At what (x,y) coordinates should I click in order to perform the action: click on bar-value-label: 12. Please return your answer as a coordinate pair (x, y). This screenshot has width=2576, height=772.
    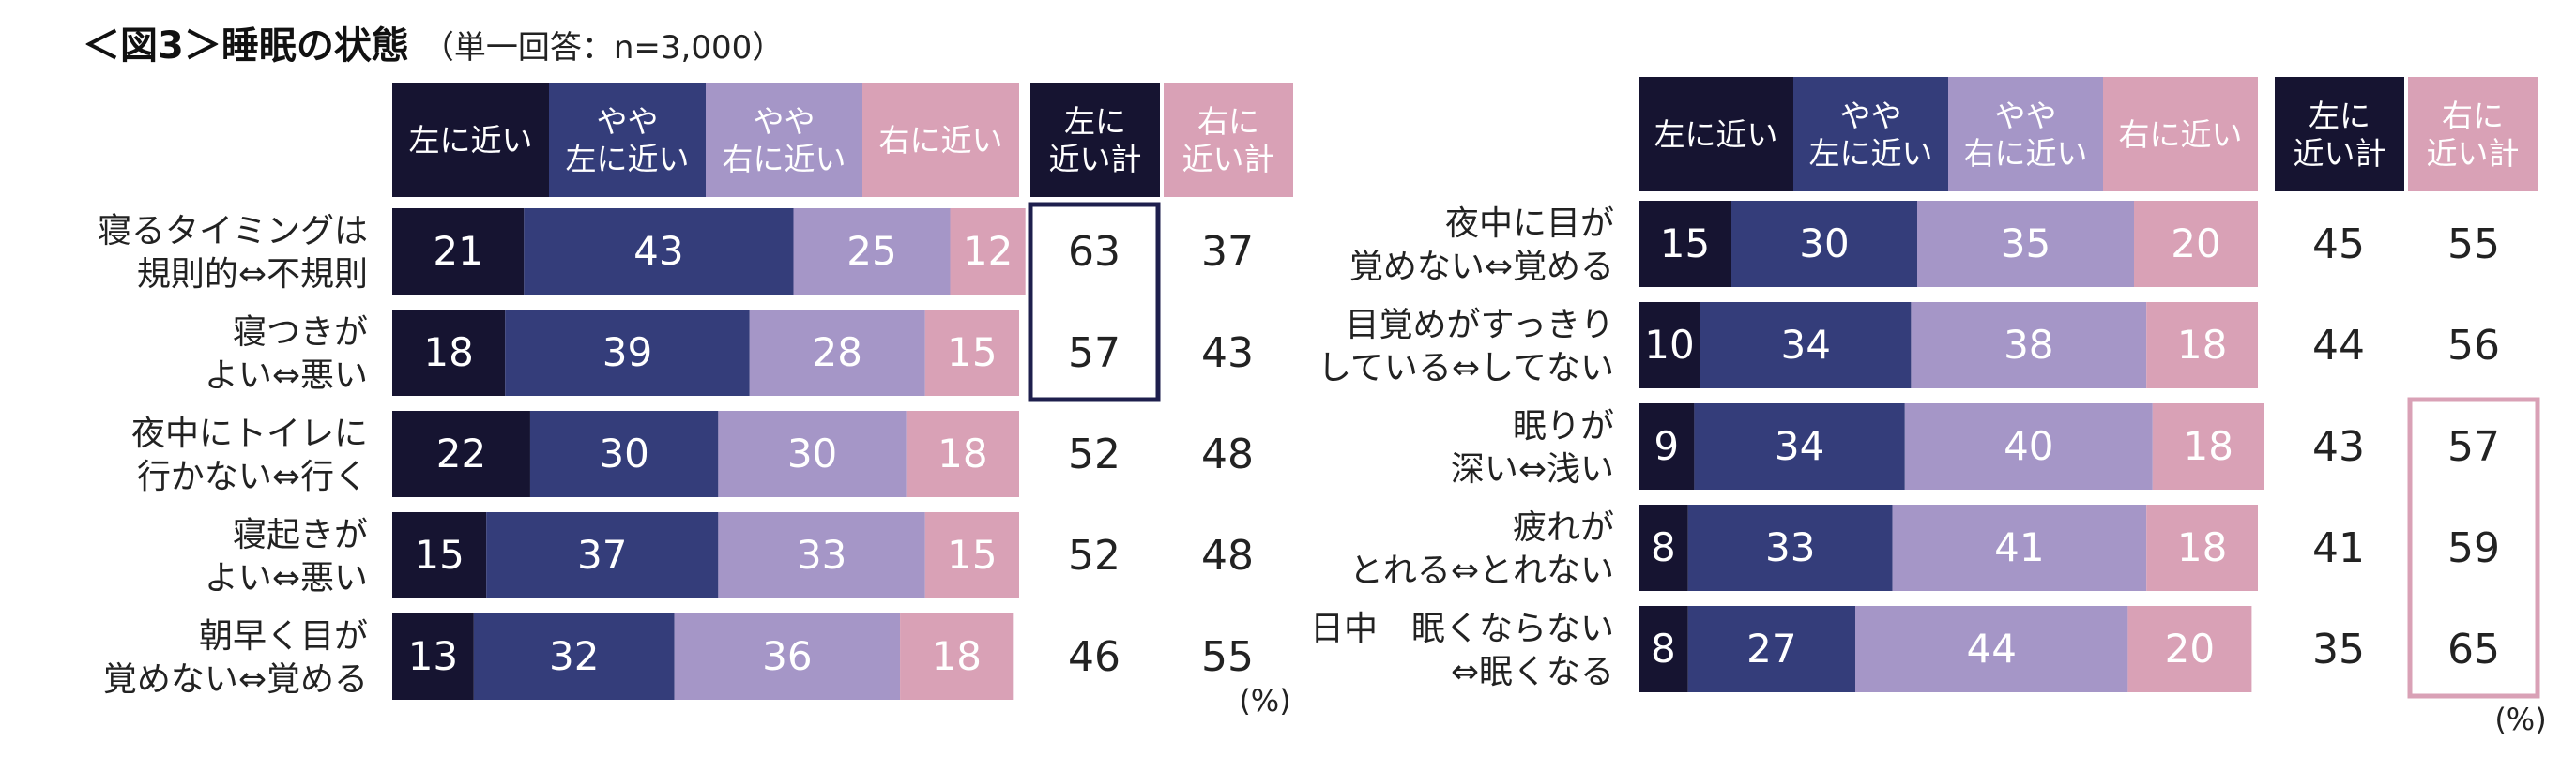
    Looking at the image, I should click on (988, 251).